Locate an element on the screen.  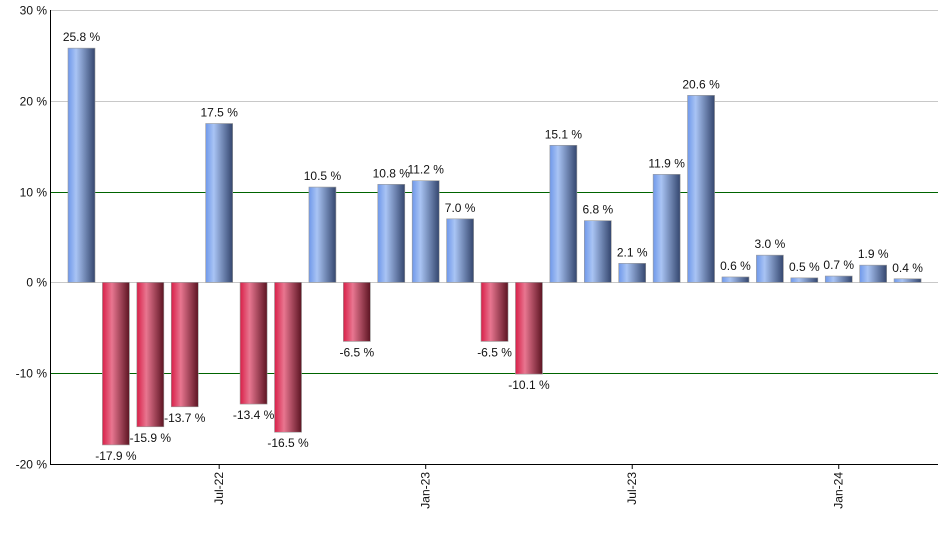
data-label: 10.5 % is located at coordinates (323, 176).